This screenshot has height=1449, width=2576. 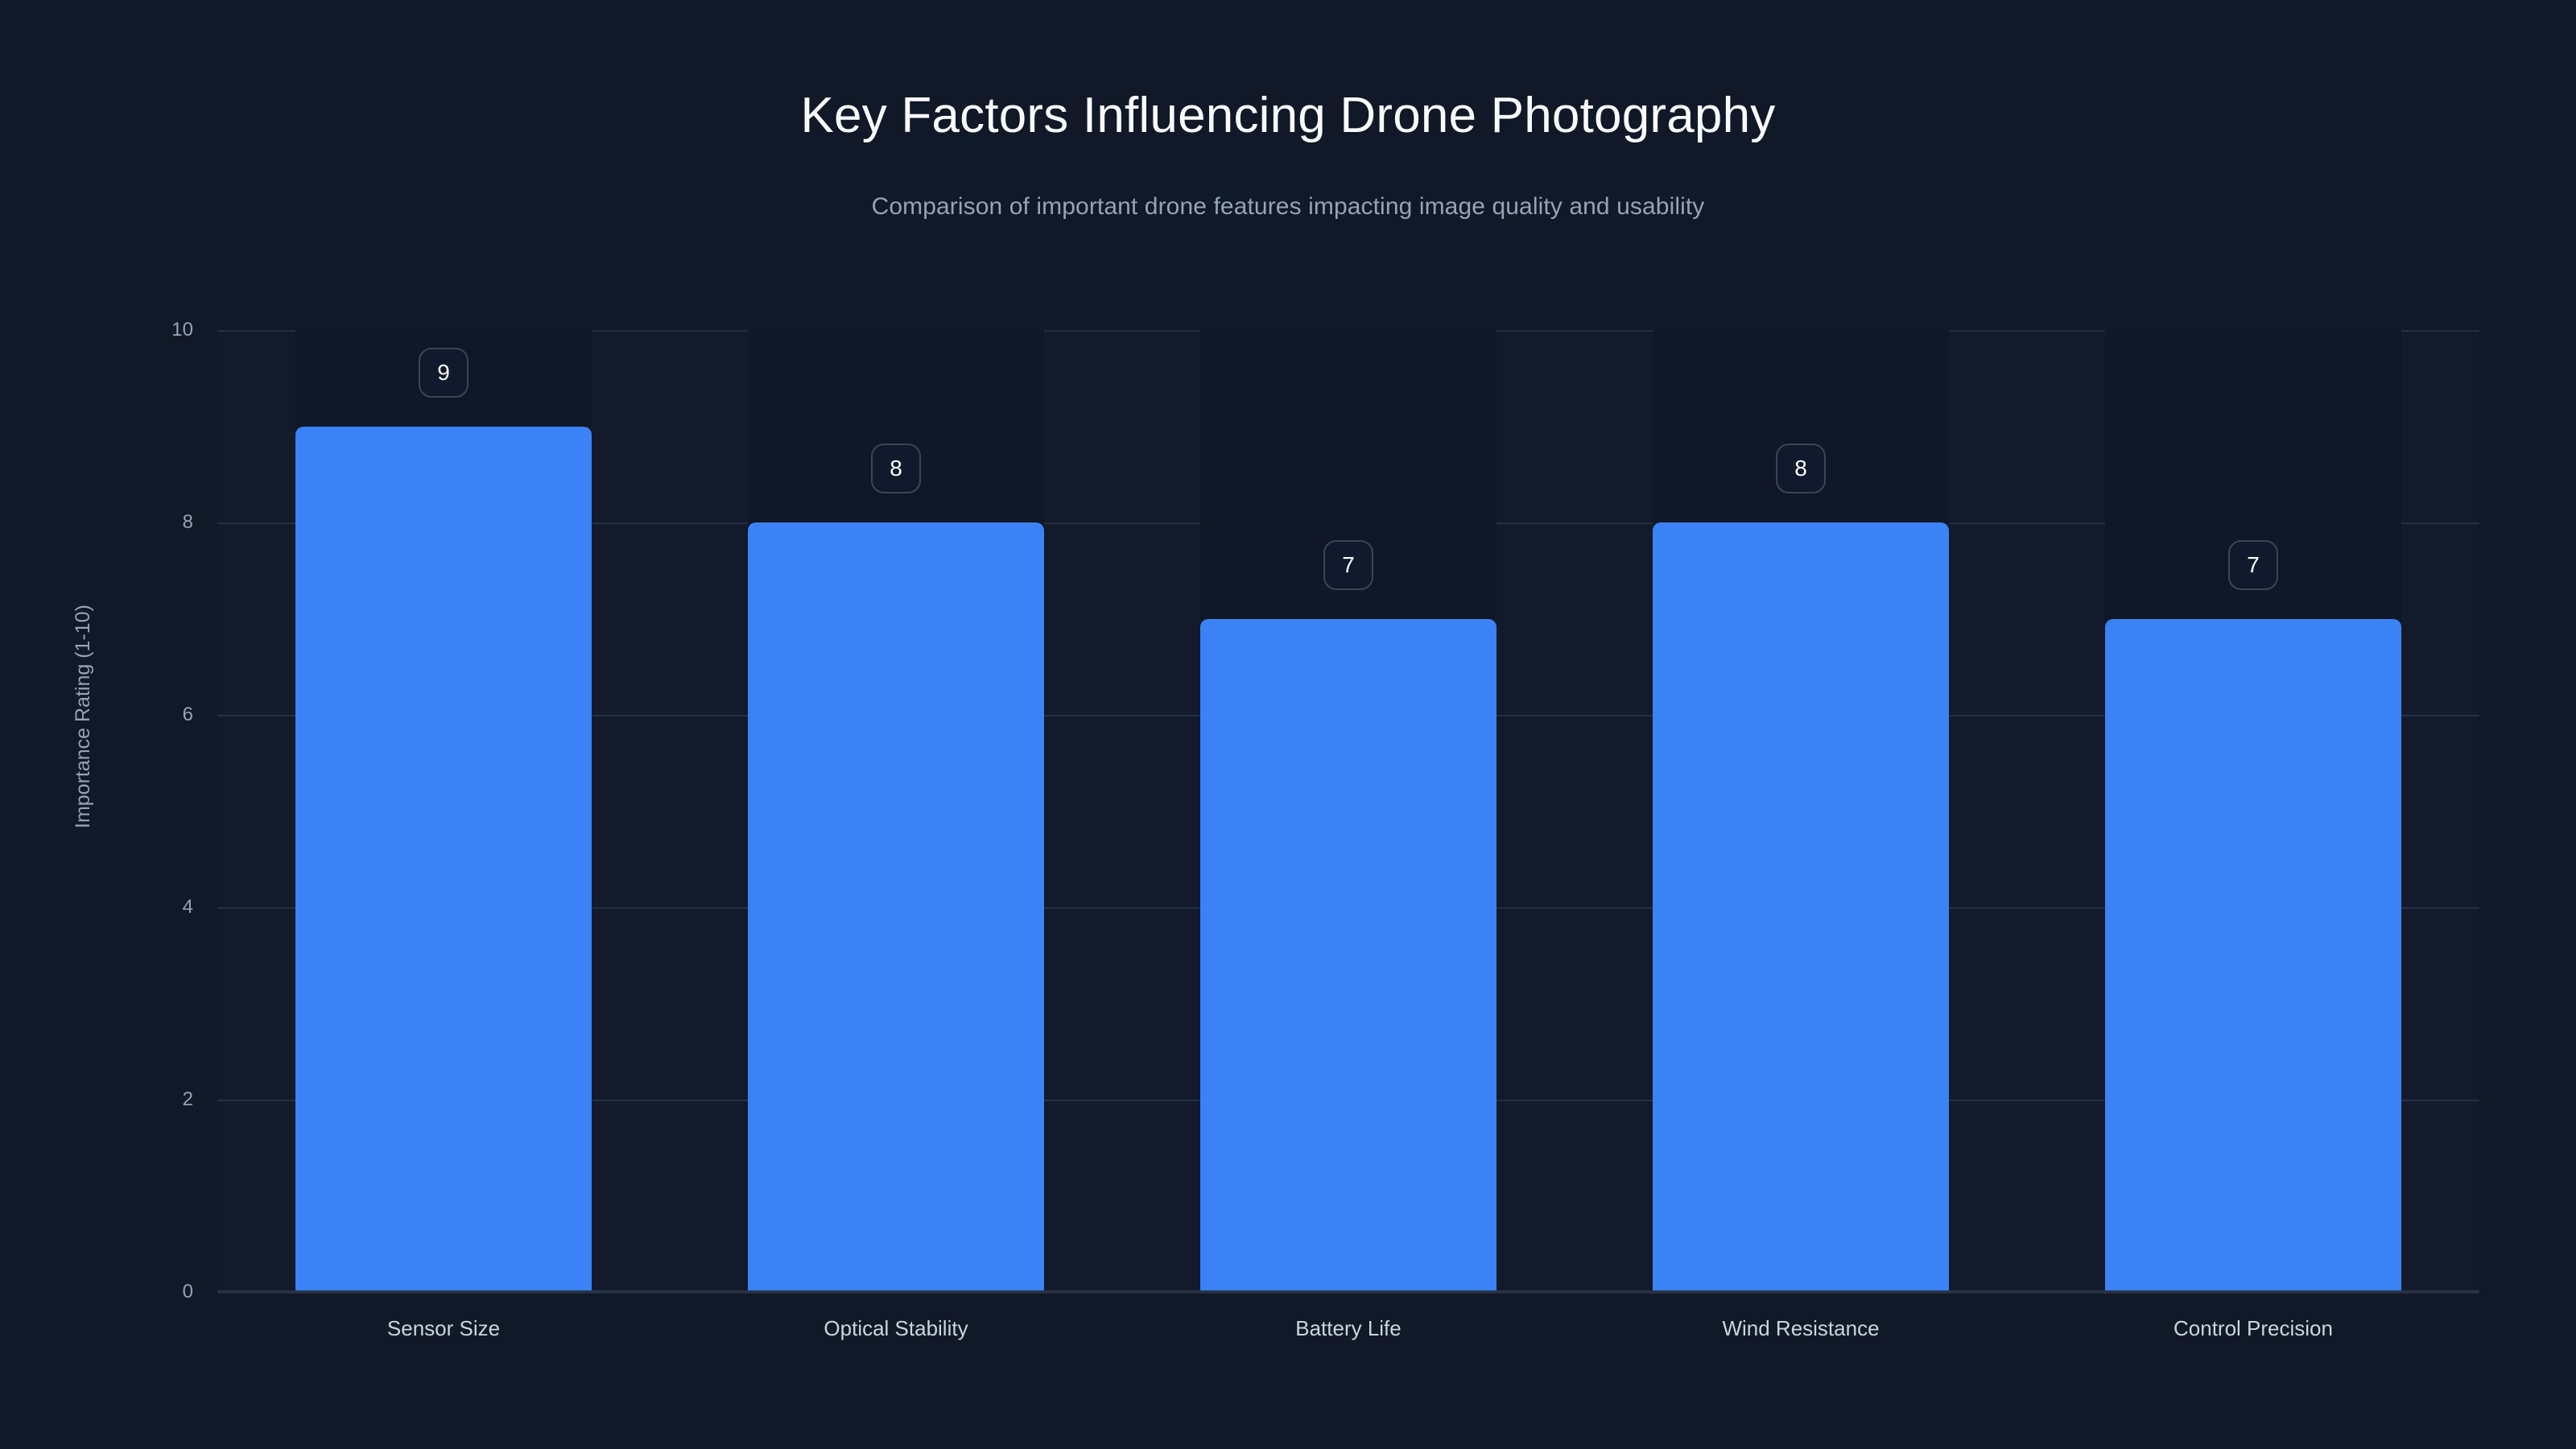 What do you see at coordinates (187, 714) in the screenshot?
I see `y-axis-tick-label: 6` at bounding box center [187, 714].